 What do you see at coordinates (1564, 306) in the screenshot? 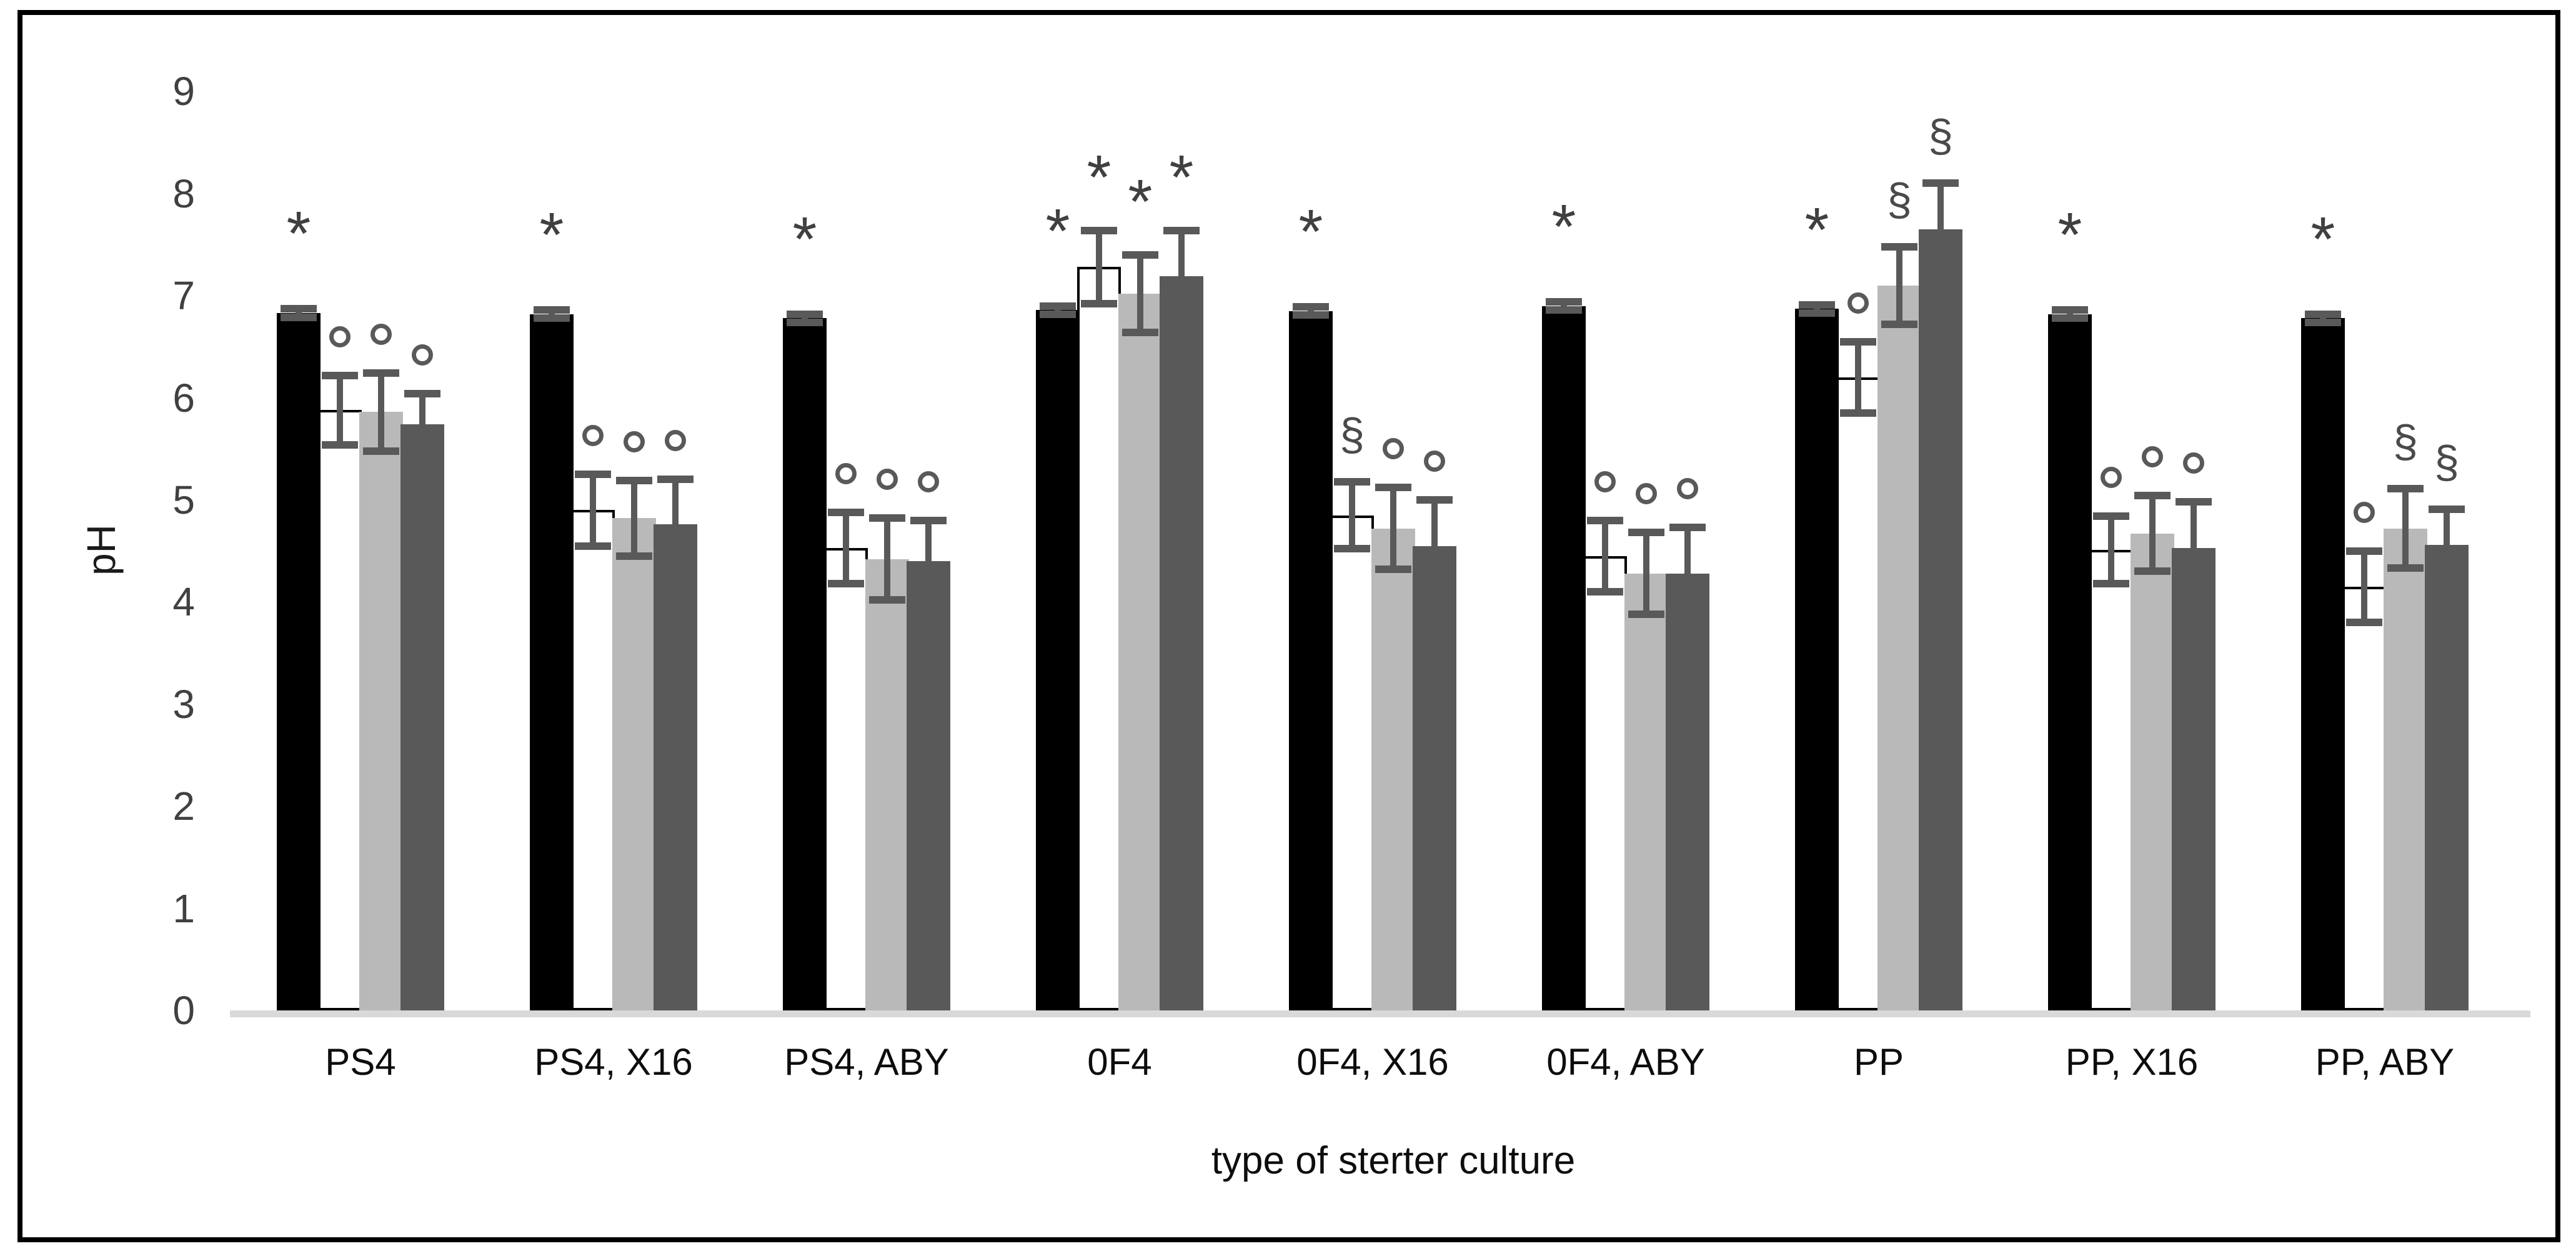
I see `error-bar-black-0F4, ABY` at bounding box center [1564, 306].